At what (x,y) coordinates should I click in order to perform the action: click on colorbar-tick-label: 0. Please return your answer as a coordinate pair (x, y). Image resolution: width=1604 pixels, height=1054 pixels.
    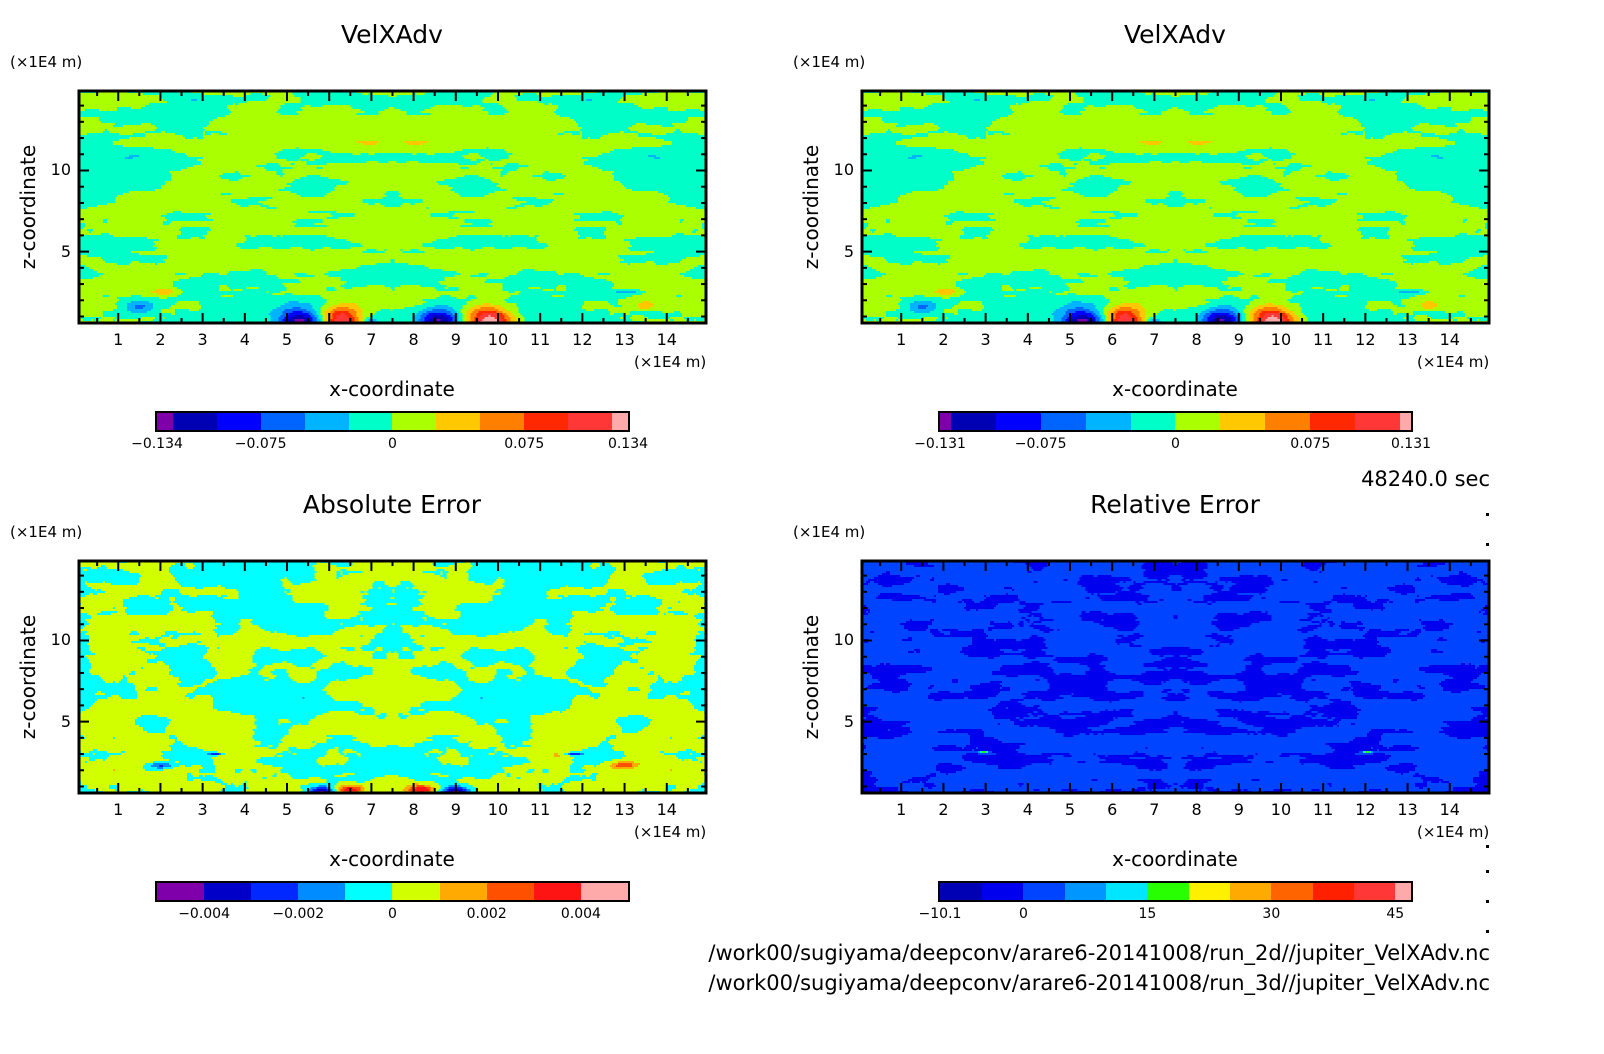
    Looking at the image, I should click on (1175, 444).